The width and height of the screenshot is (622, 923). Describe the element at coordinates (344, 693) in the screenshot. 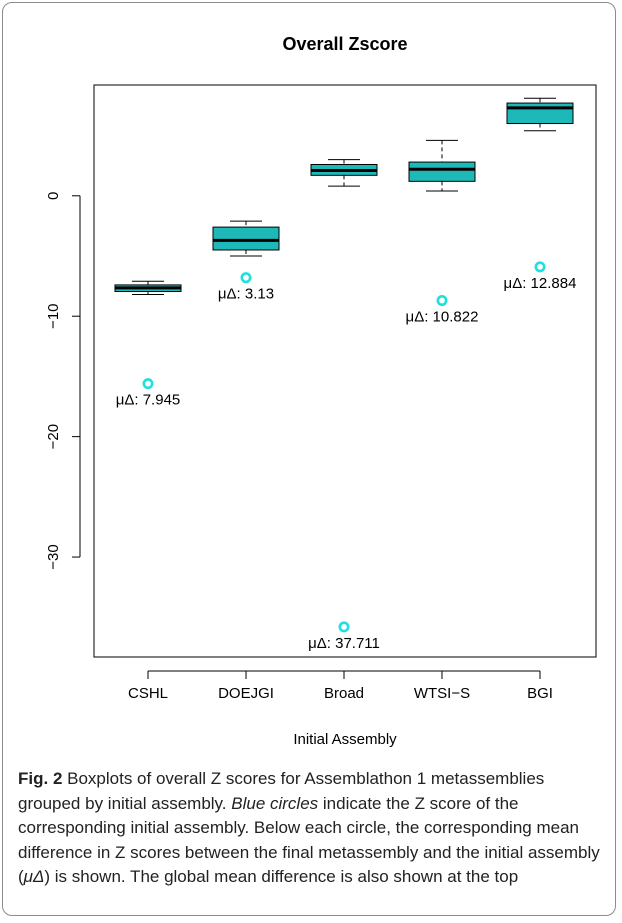

I see `x-tick-label: Broad` at that location.